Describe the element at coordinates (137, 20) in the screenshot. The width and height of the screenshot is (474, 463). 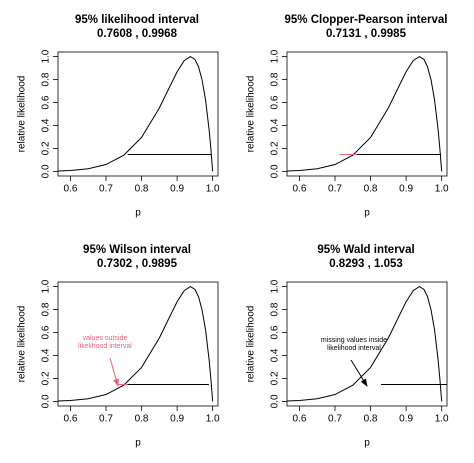
I see `chart-title: 95% likelihood interval` at that location.